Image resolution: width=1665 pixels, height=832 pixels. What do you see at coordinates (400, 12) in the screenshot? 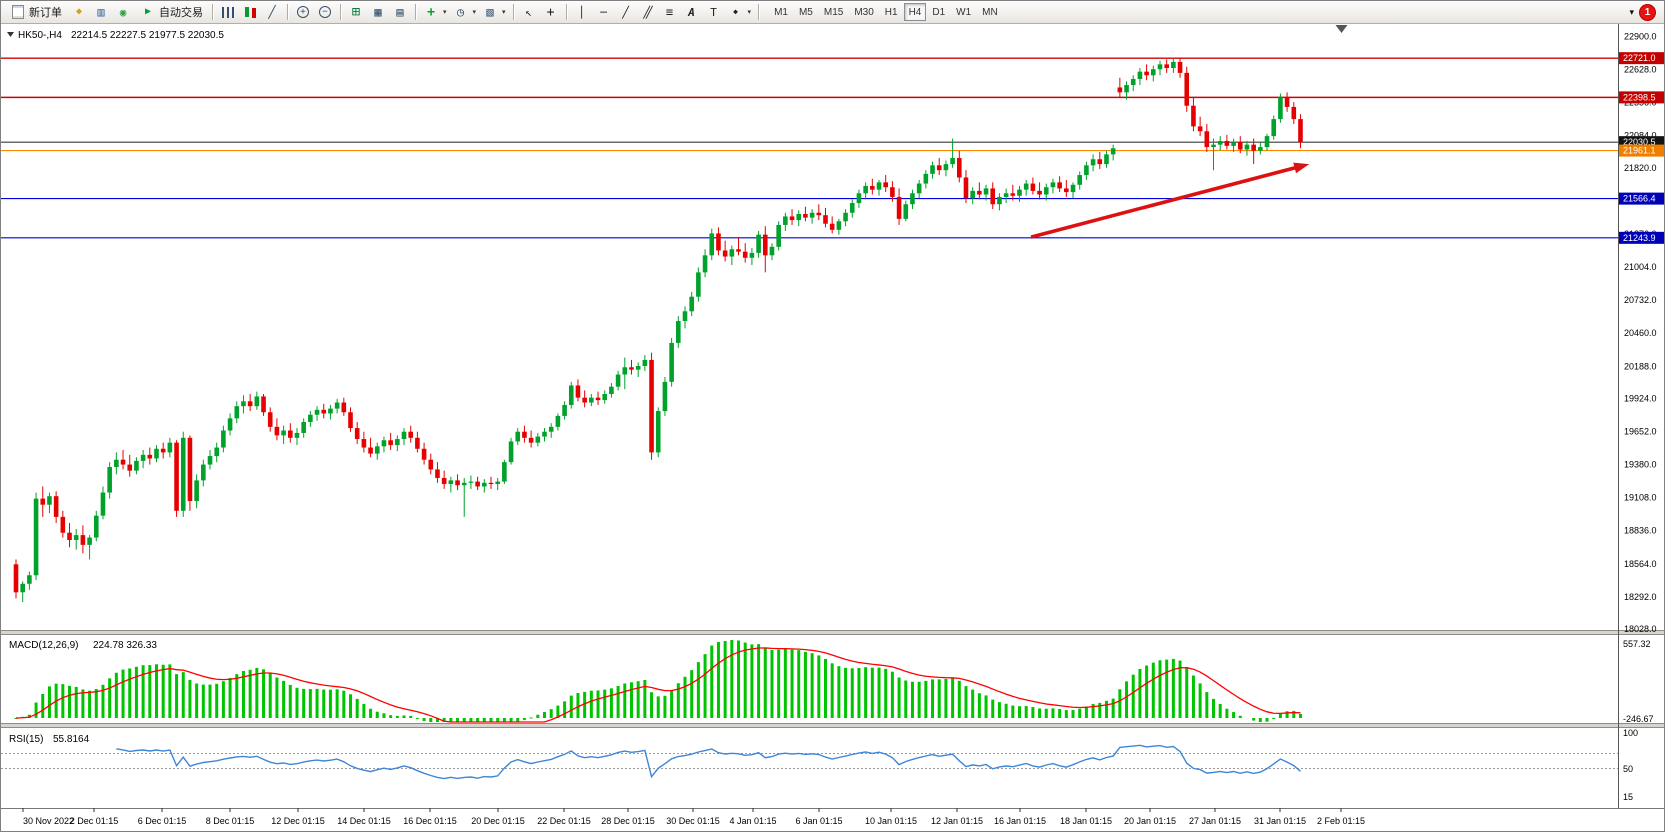
I see `cascade-windows-button` at bounding box center [400, 12].